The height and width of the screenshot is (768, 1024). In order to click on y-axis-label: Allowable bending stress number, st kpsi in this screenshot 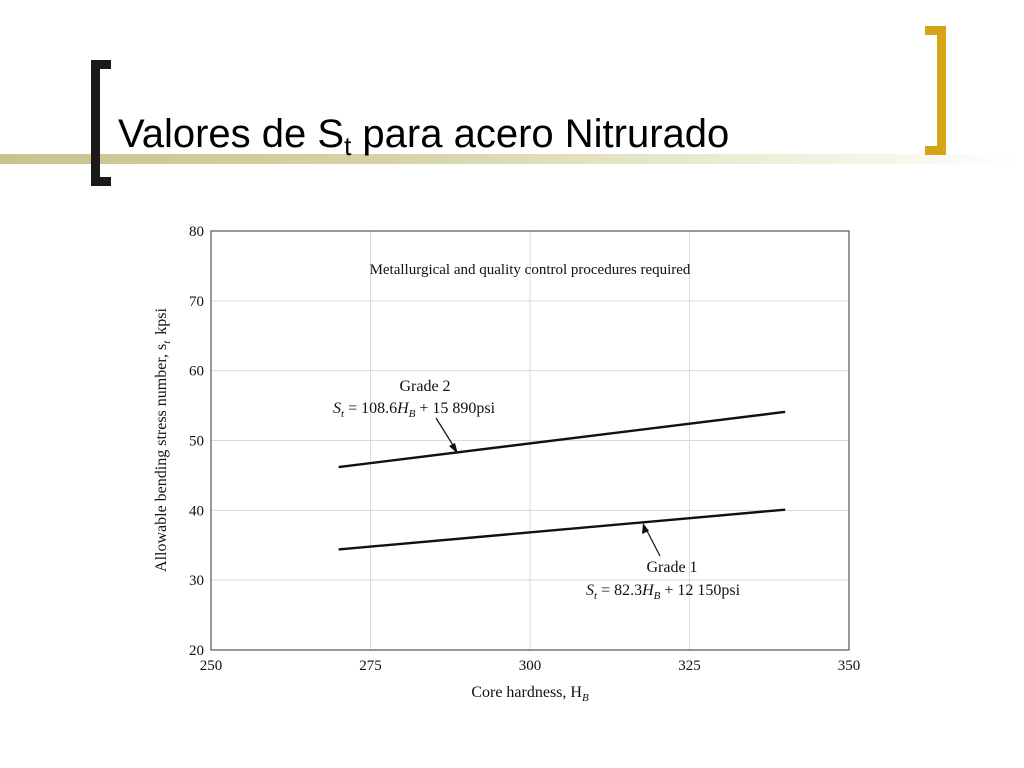, I will do `click(163, 439)`.